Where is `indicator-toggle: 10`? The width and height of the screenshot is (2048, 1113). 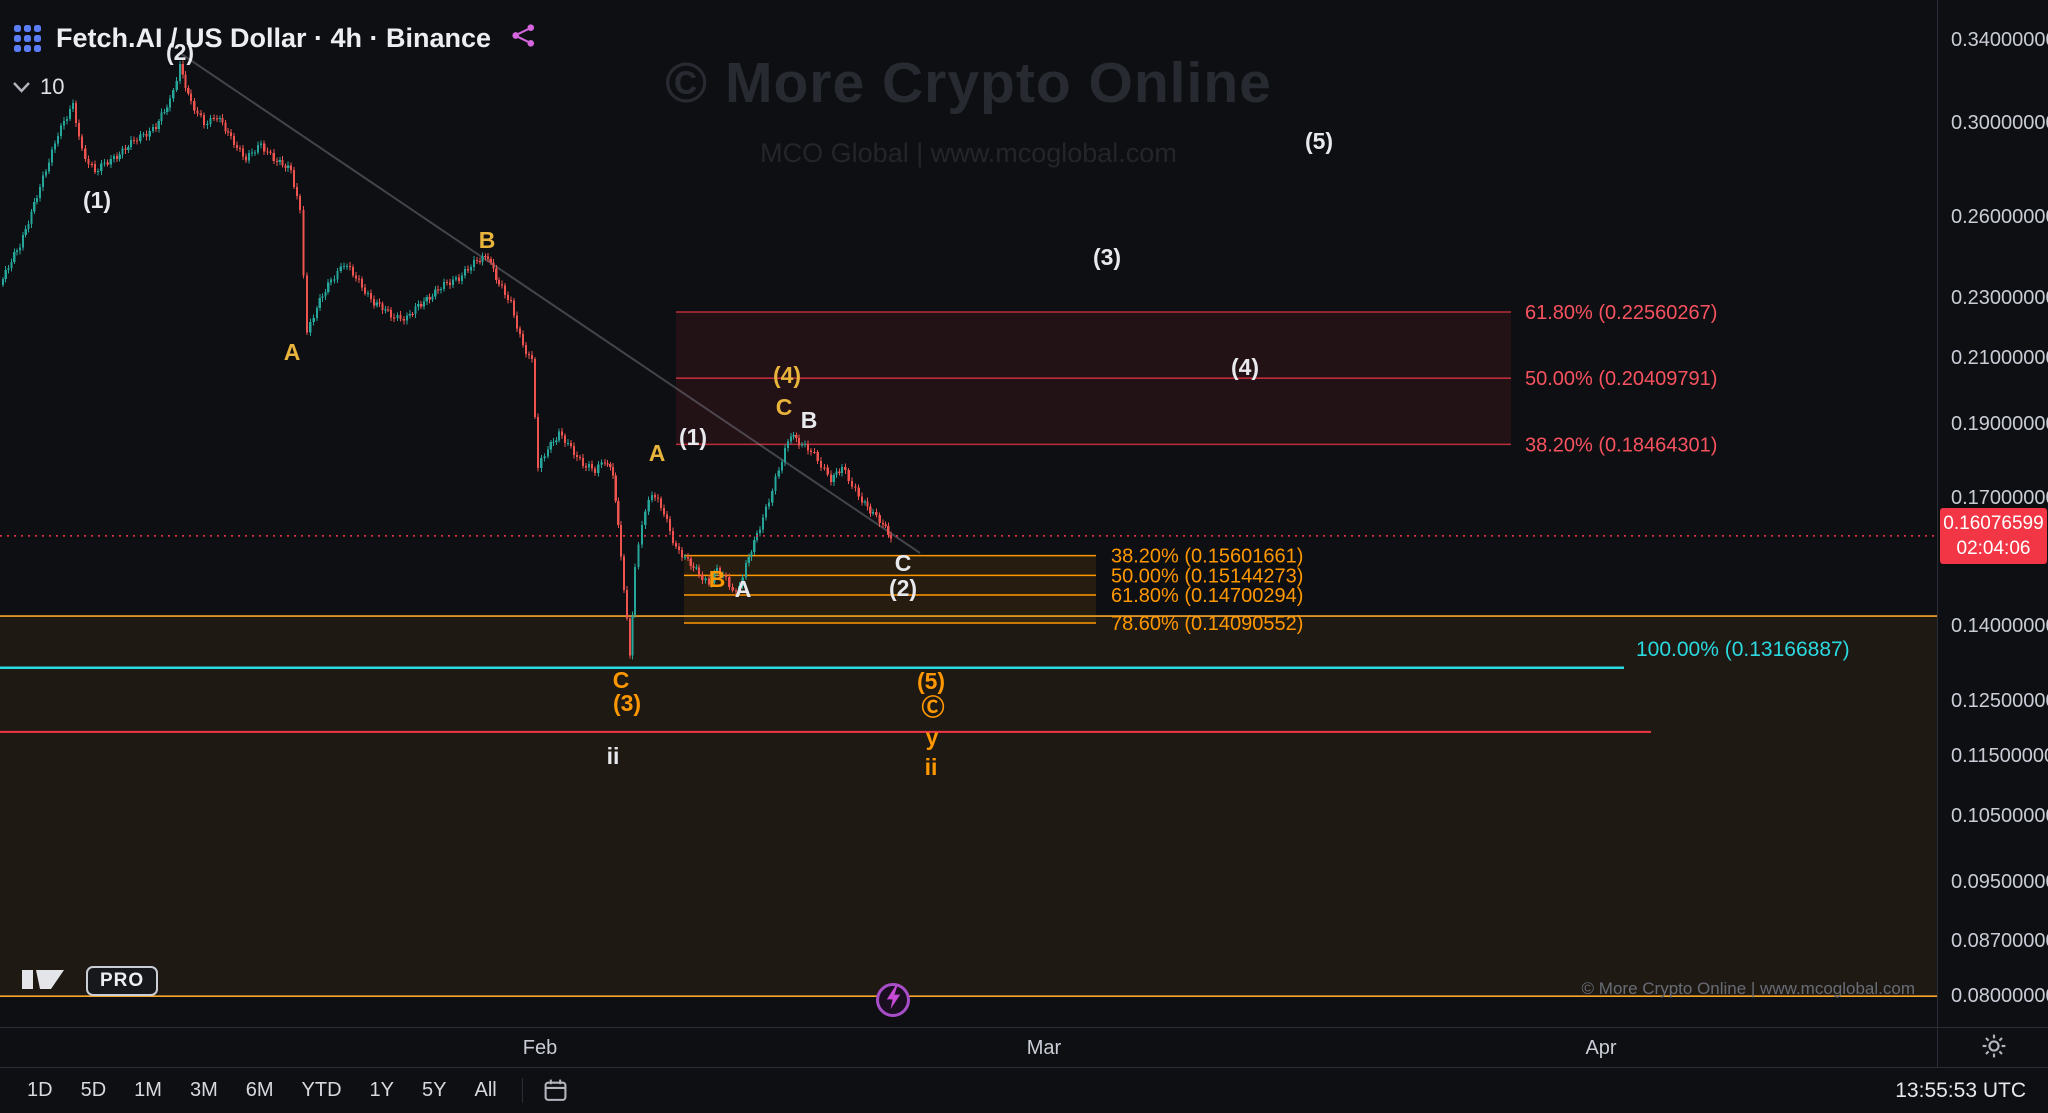
indicator-toggle: 10 is located at coordinates (38, 87).